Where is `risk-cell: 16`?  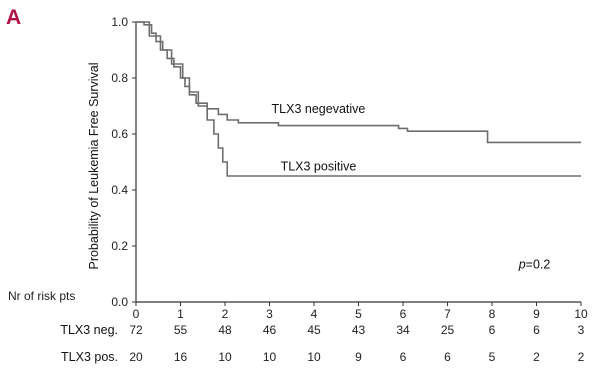 risk-cell: 16 is located at coordinates (181, 357).